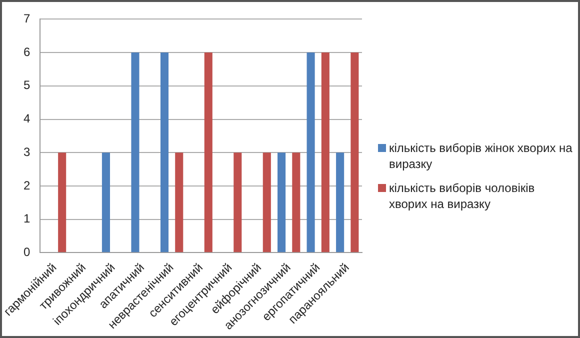 The height and width of the screenshot is (338, 580). What do you see at coordinates (462, 196) in the screenshot?
I see `legend-label: кількість виборів чоловіків хворих на виразку` at bounding box center [462, 196].